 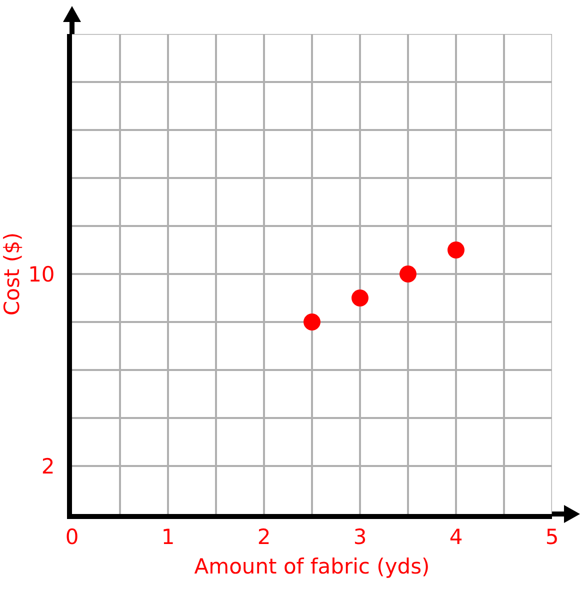 I want to click on x-tick-label: 2, so click(x=264, y=537).